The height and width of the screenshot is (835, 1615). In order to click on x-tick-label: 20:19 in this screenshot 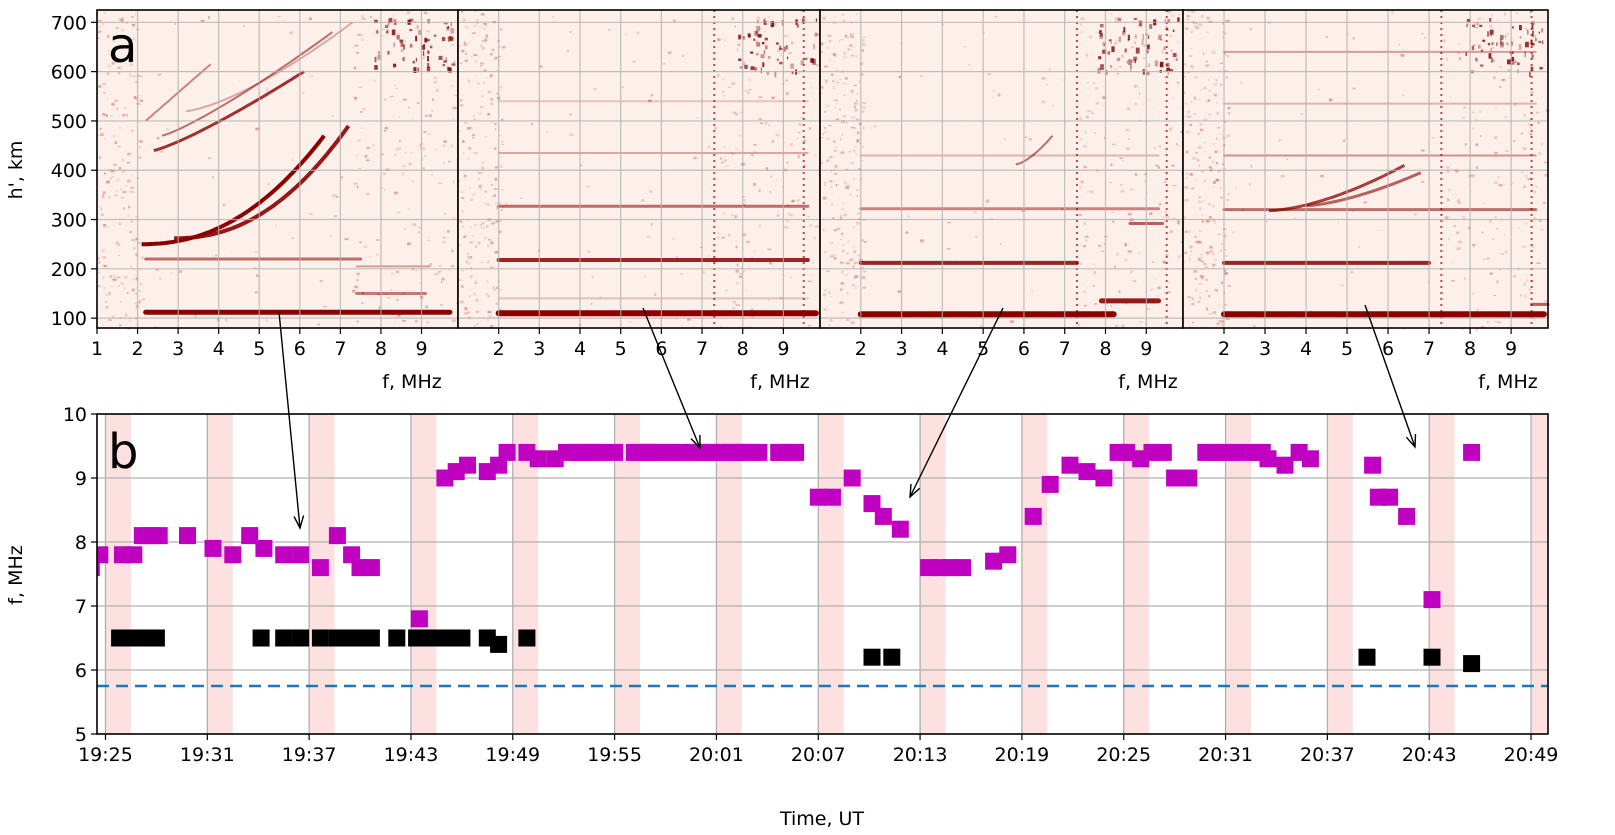, I will do `click(1022, 755)`.